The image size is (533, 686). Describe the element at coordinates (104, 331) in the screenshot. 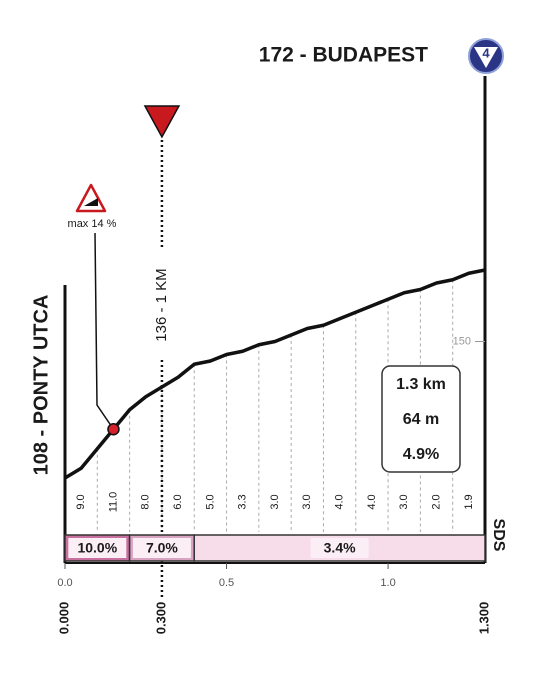

I see `max-pointer` at that location.